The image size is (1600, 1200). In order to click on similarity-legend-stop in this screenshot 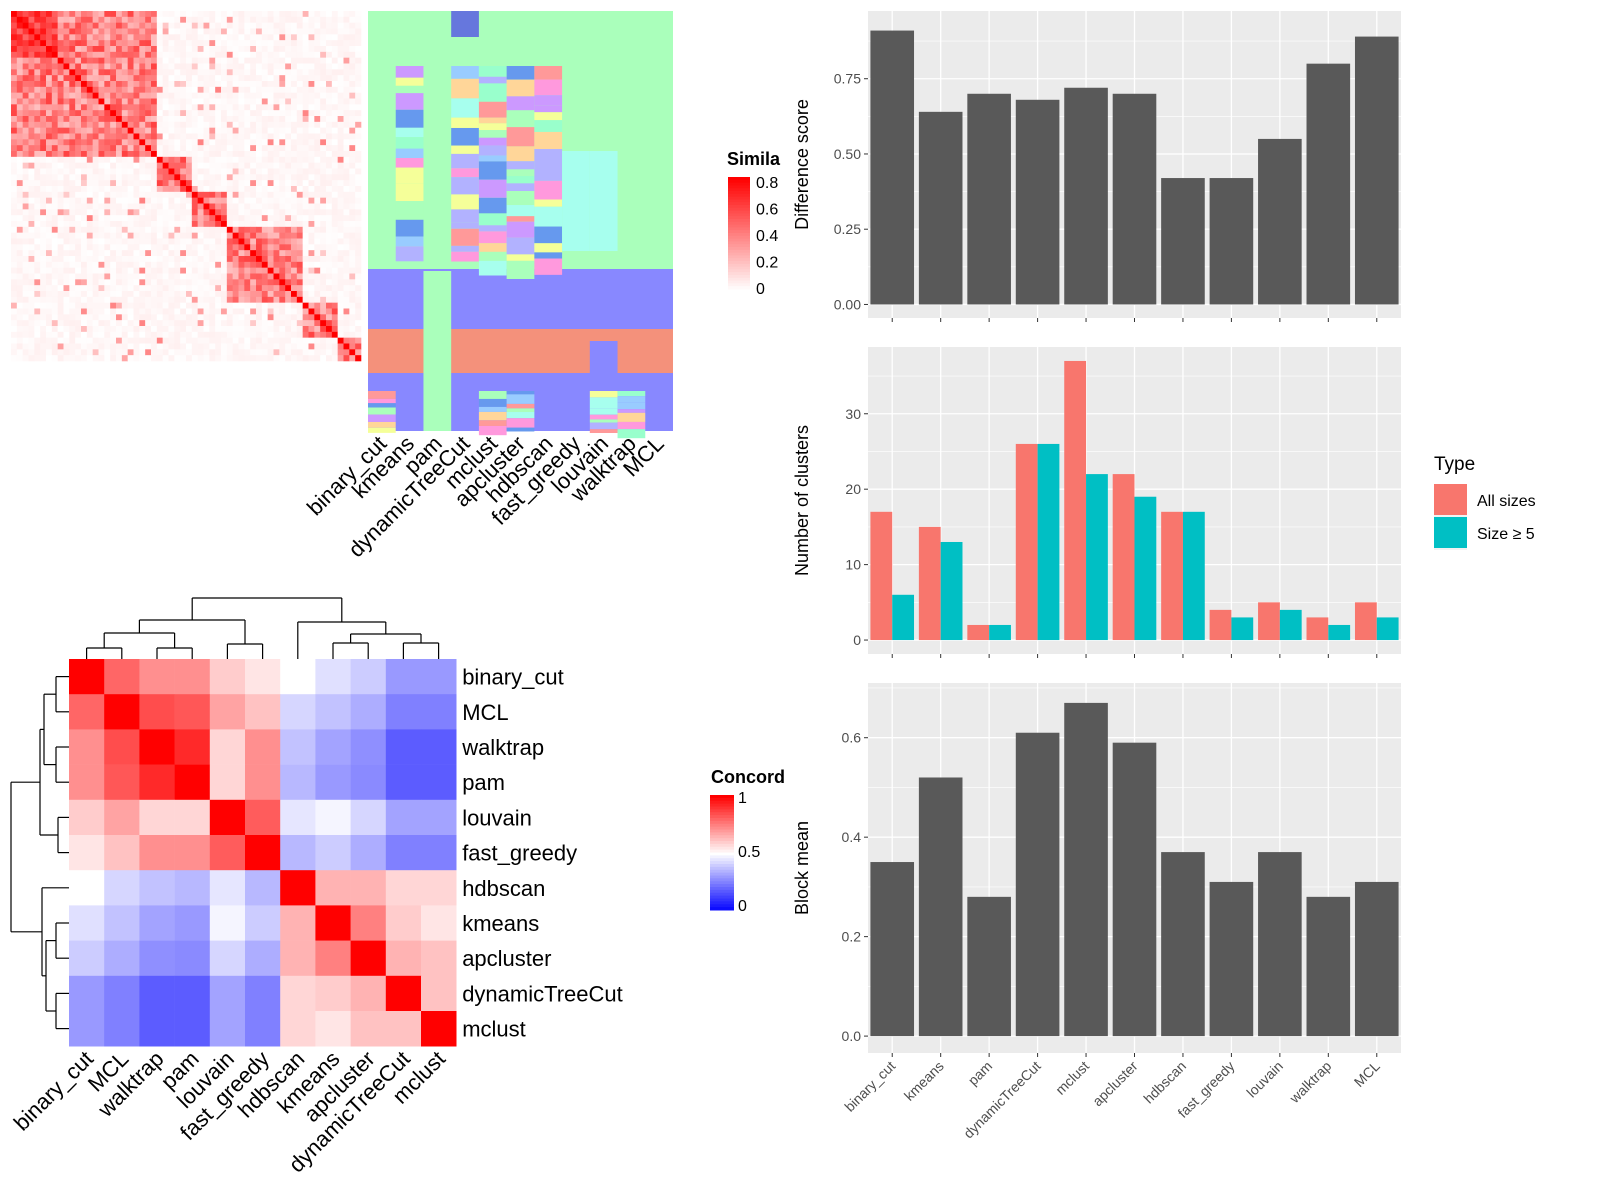, I will do `click(739, 215)`.